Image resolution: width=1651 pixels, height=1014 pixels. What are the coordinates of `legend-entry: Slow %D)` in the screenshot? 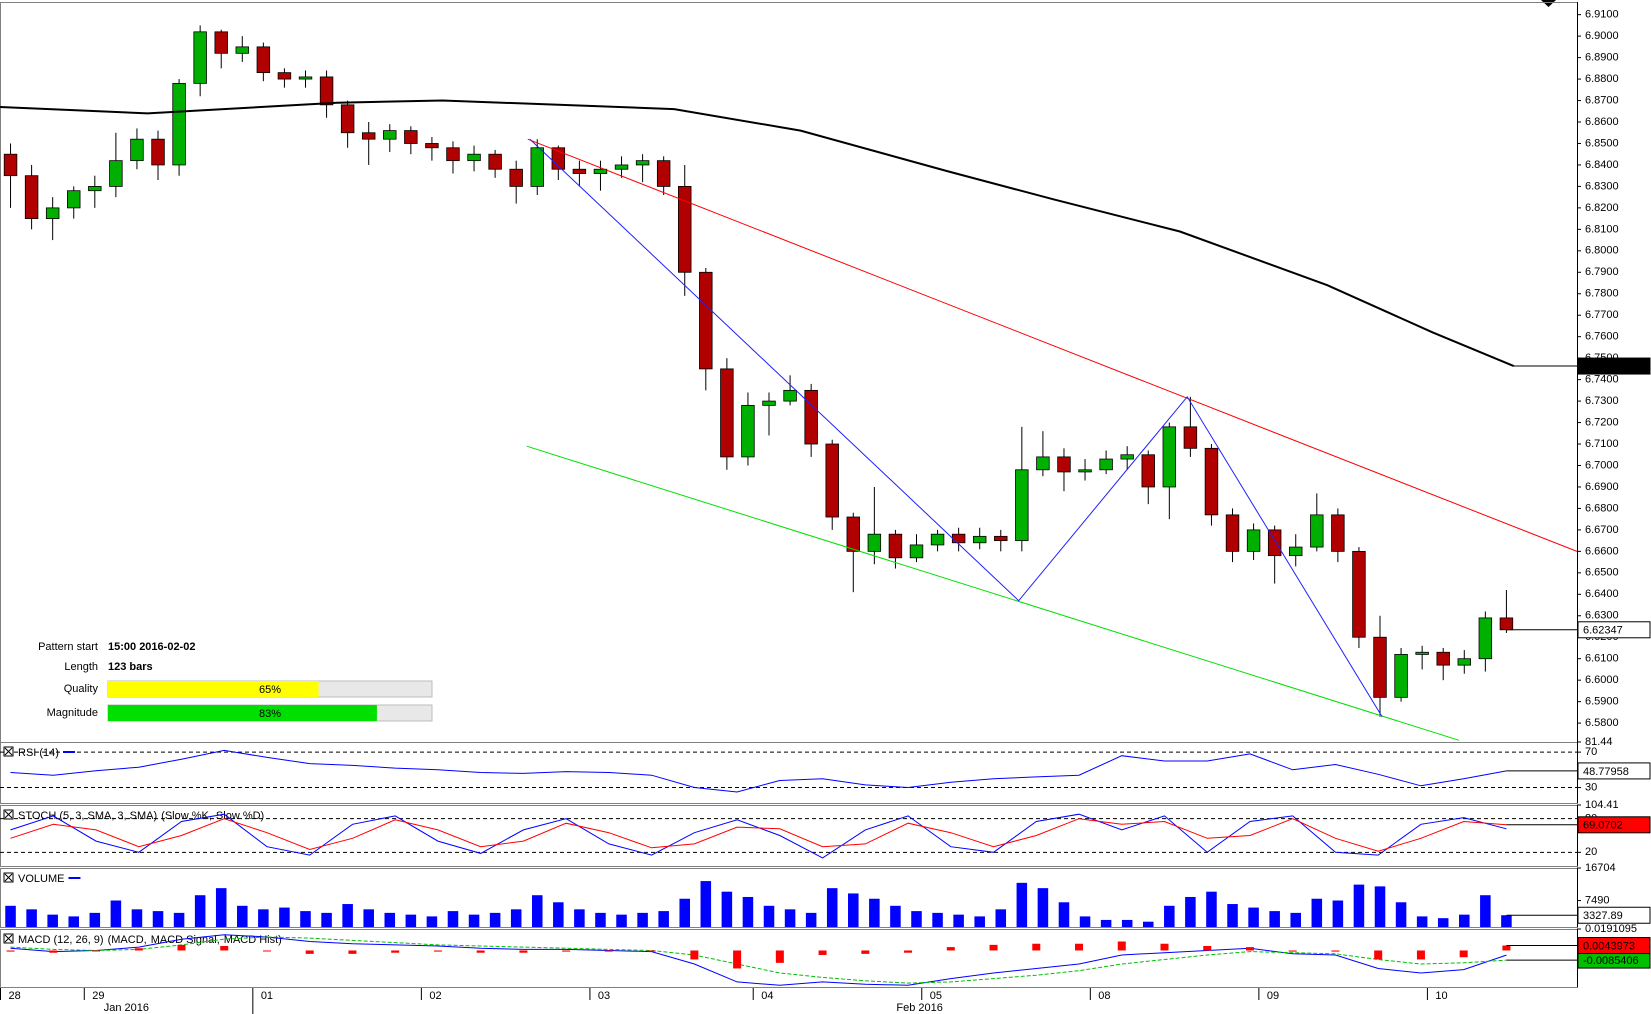 It's located at (240, 816).